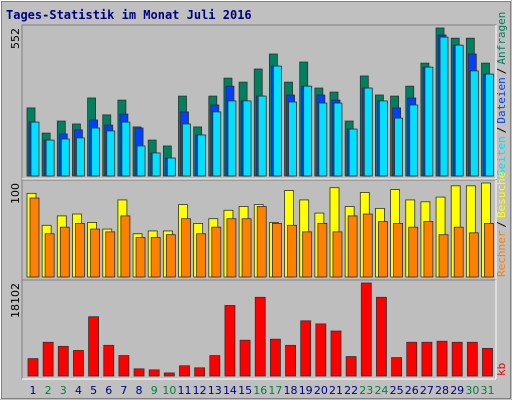 The image size is (512, 404). I want to click on legend-entry: Anfragen, so click(501, 38).